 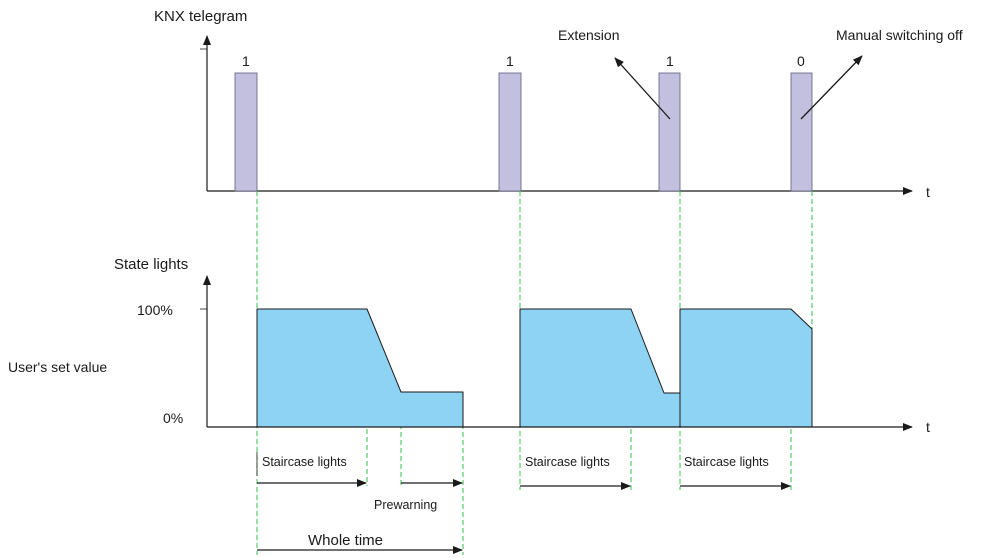 I want to click on telegram-value-1: 1, so click(x=246, y=61).